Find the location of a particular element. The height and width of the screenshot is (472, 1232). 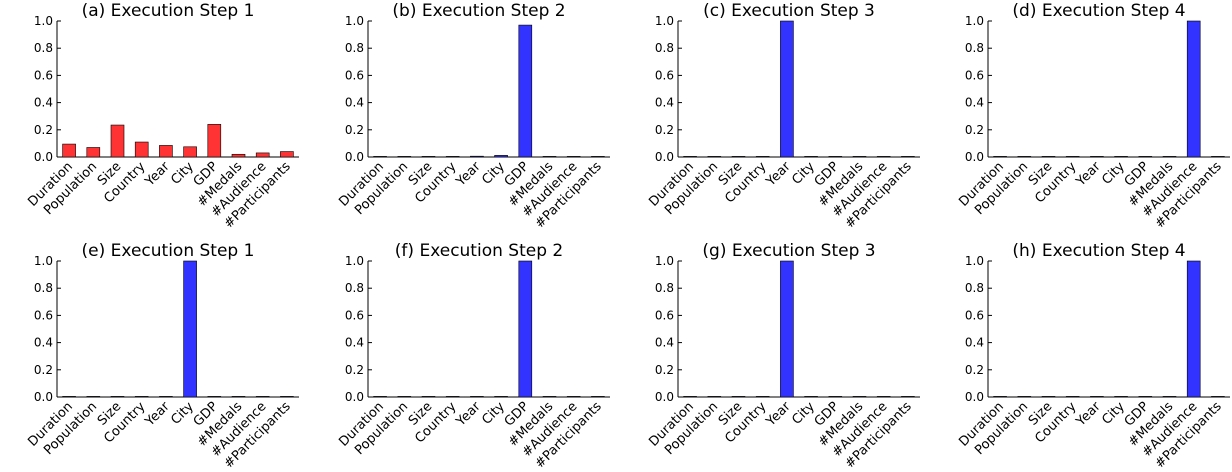

panel-title: (b) Execution Step 2 is located at coordinates (478, 11).